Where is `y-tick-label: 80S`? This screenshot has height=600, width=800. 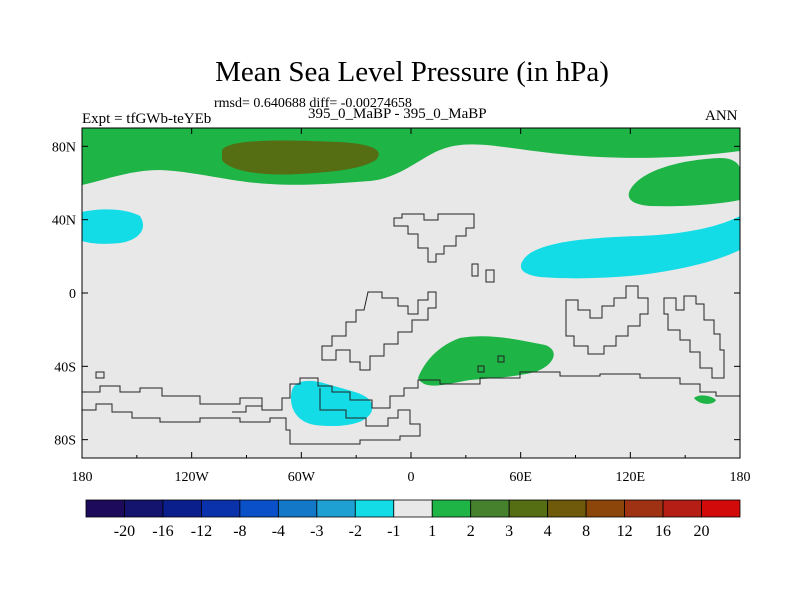
y-tick-label: 80S is located at coordinates (65, 441).